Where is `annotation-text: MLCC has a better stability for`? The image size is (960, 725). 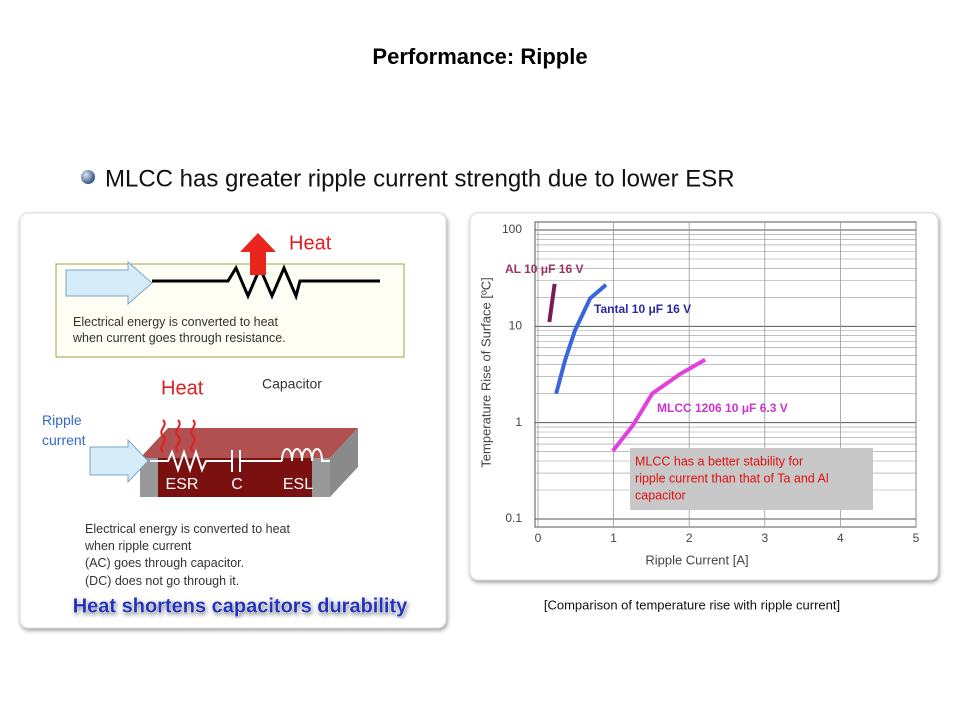 annotation-text: MLCC has a better stability for is located at coordinates (719, 461).